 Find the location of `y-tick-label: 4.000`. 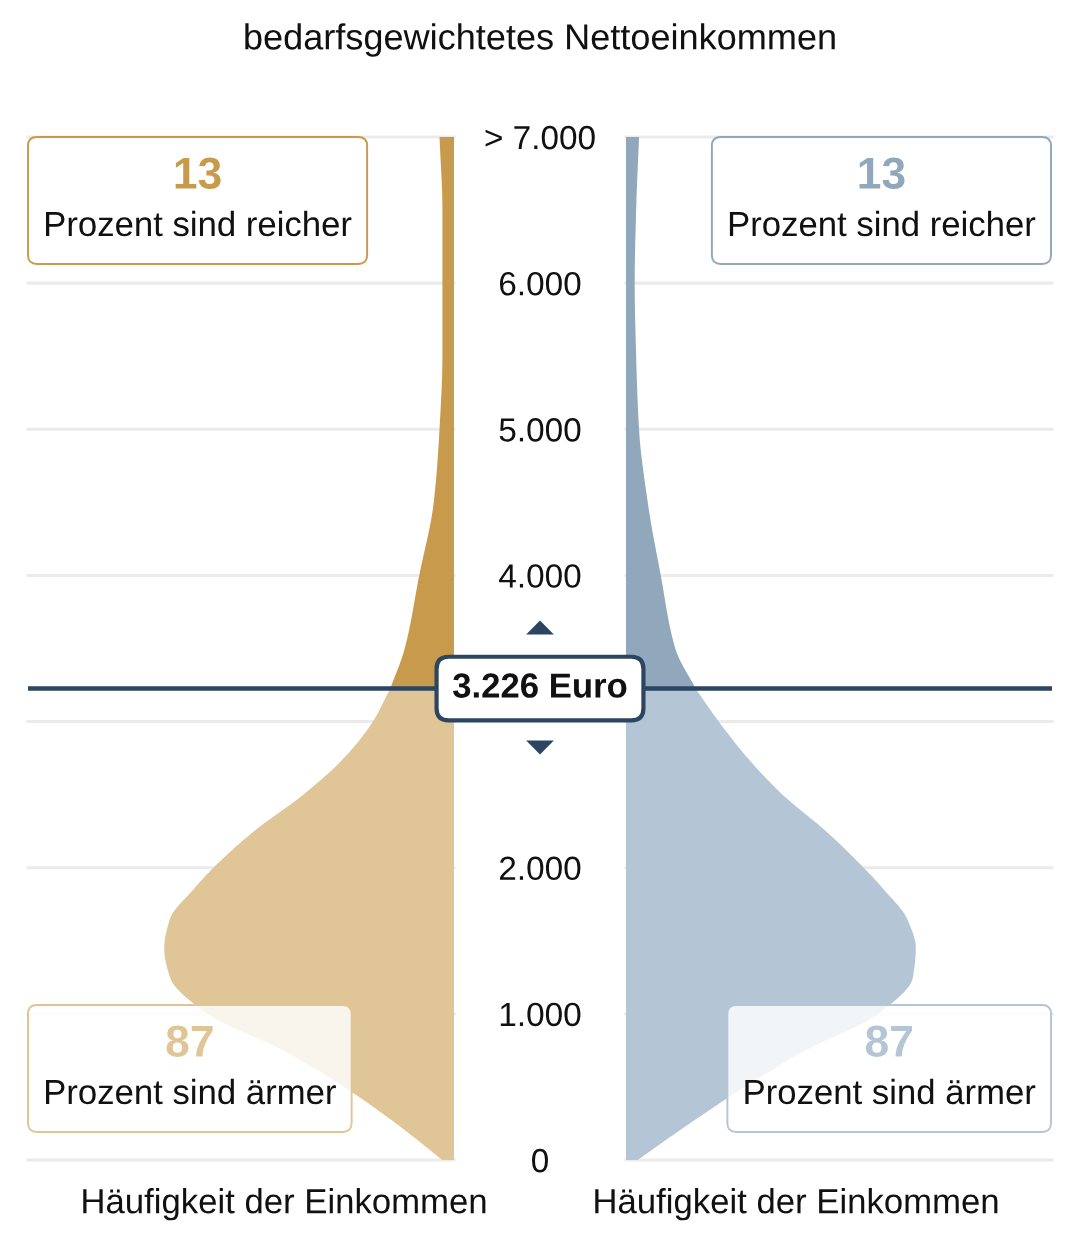

y-tick-label: 4.000 is located at coordinates (540, 576).